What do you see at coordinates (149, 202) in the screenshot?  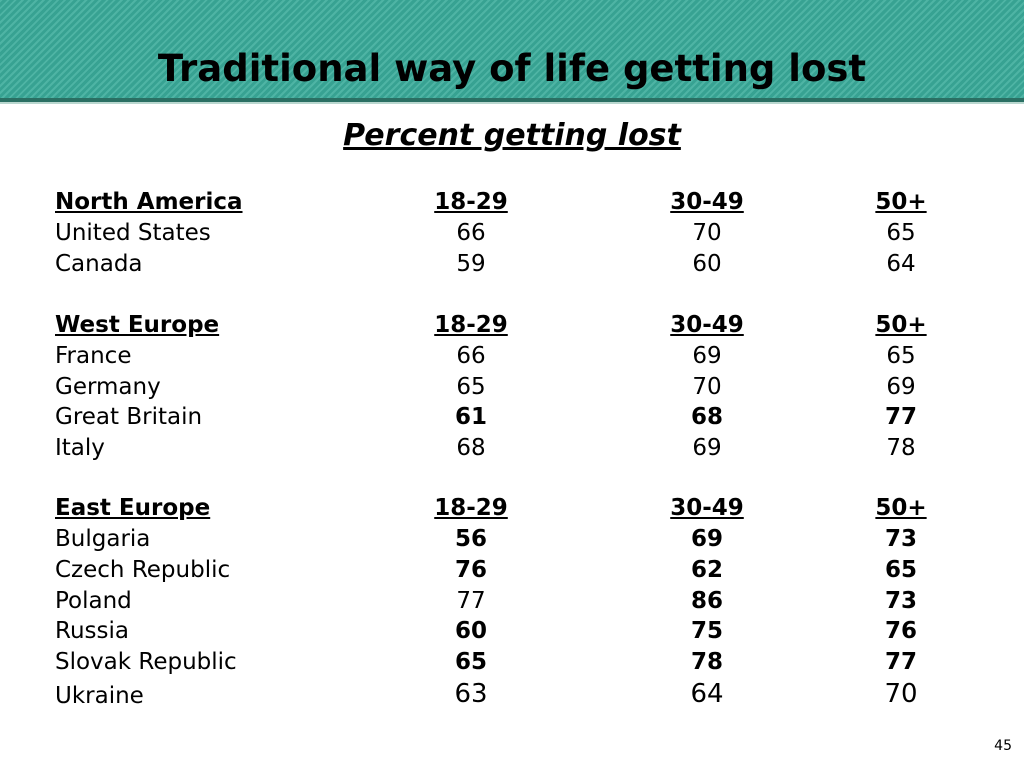 I see `region-heading: North America` at bounding box center [149, 202].